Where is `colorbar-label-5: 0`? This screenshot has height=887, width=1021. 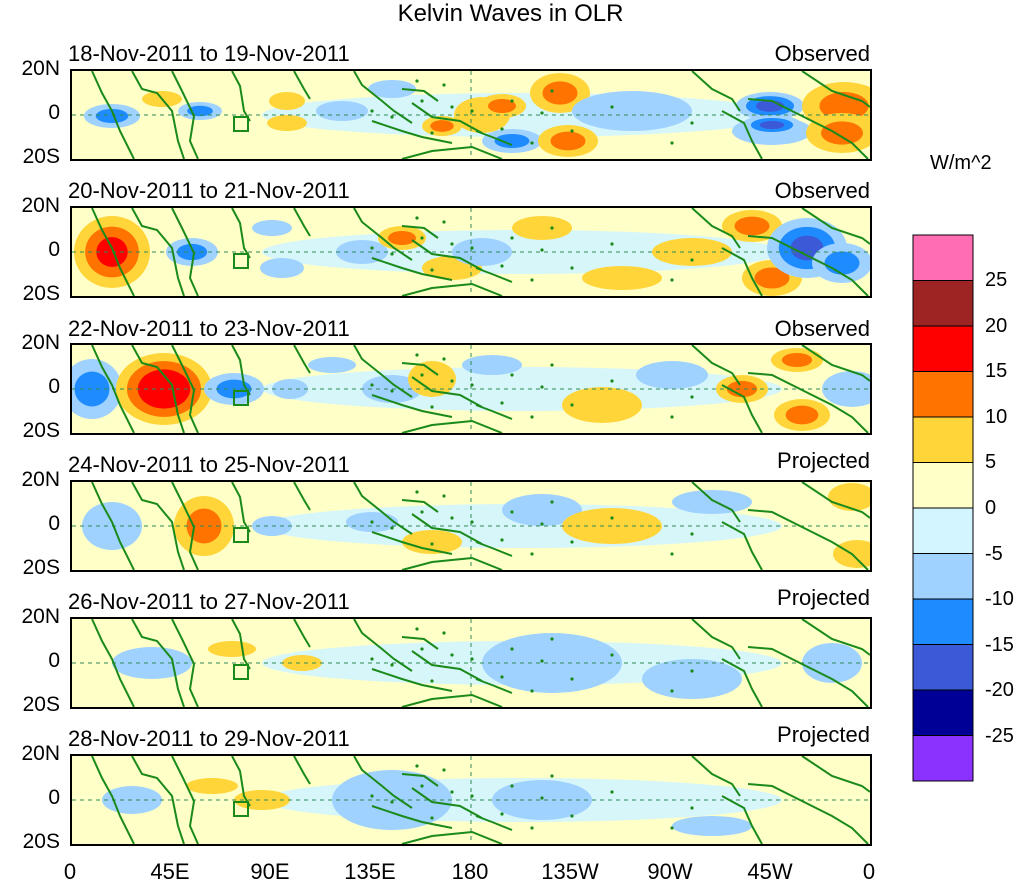
colorbar-label-5: 0 is located at coordinates (991, 508).